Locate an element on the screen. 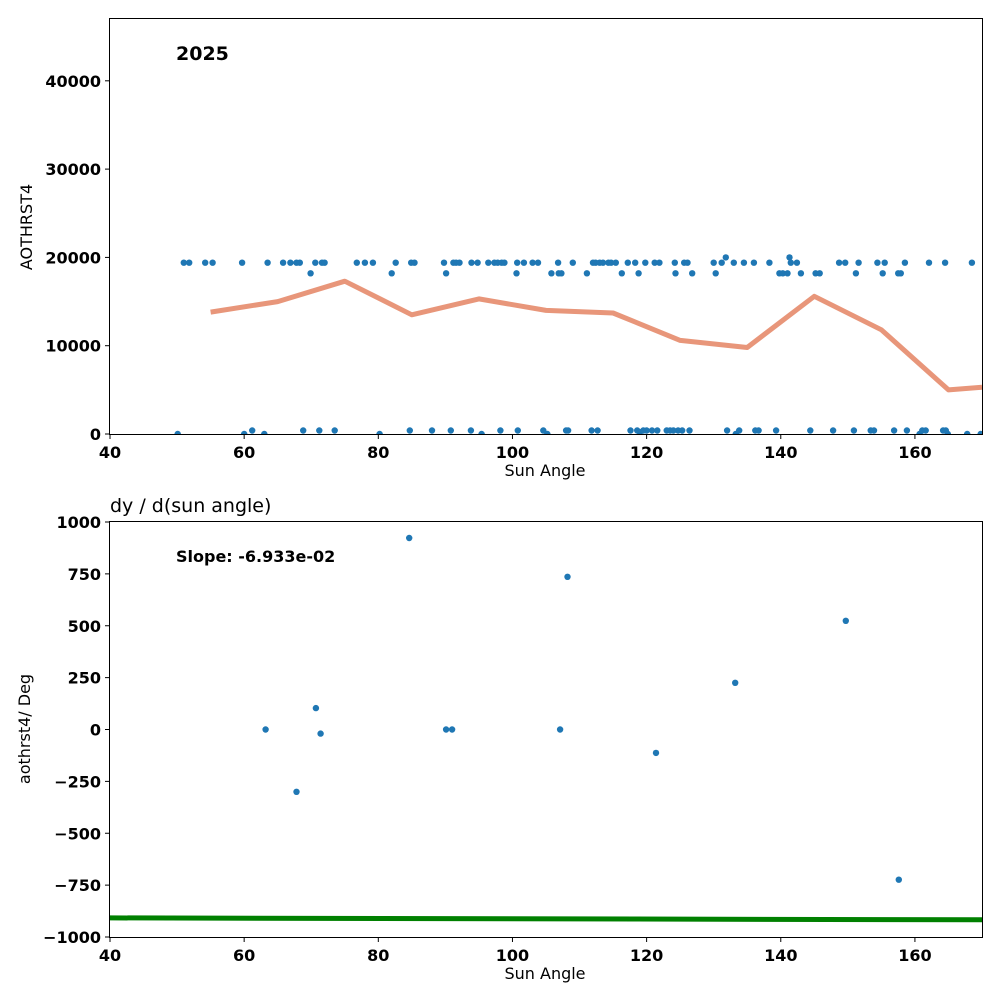 The image size is (1000, 1000). chart-1-y-axis-label: aothrst4/ Deg is located at coordinates (24, 729).